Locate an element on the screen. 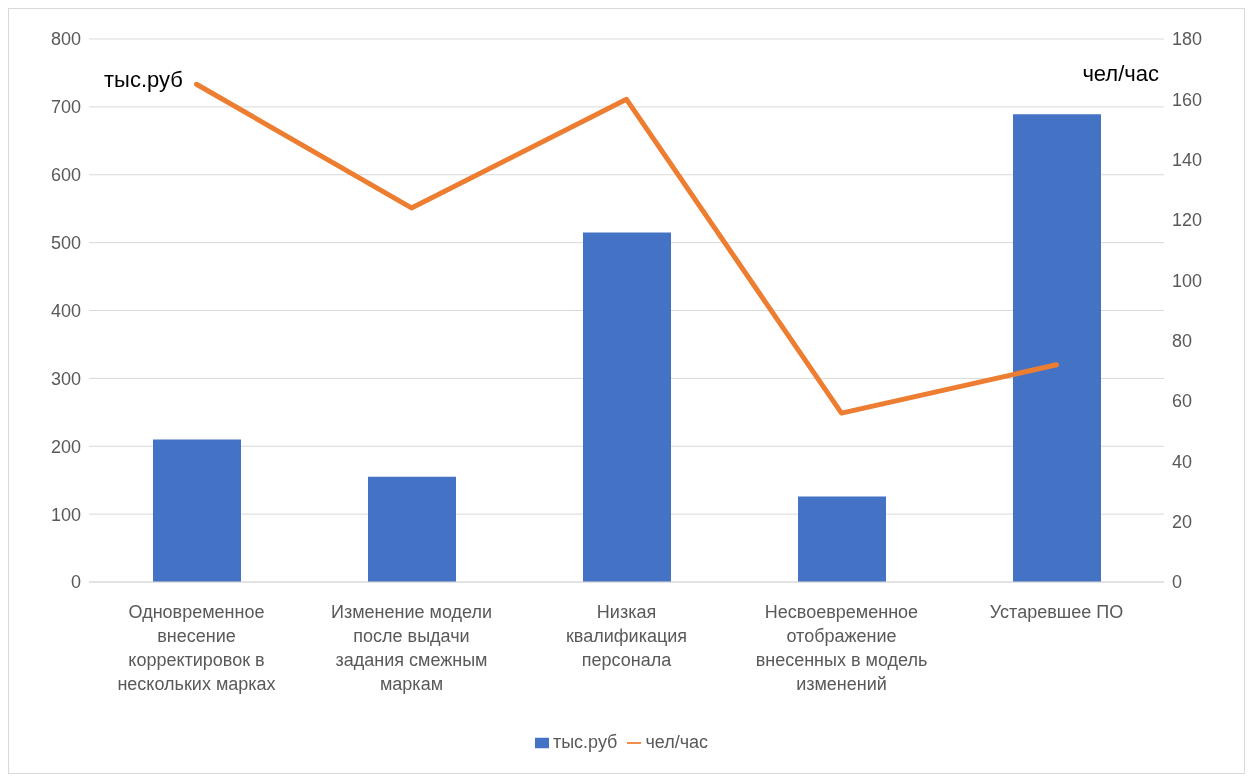  y2-tick-label: 0 is located at coordinates (1177, 582).